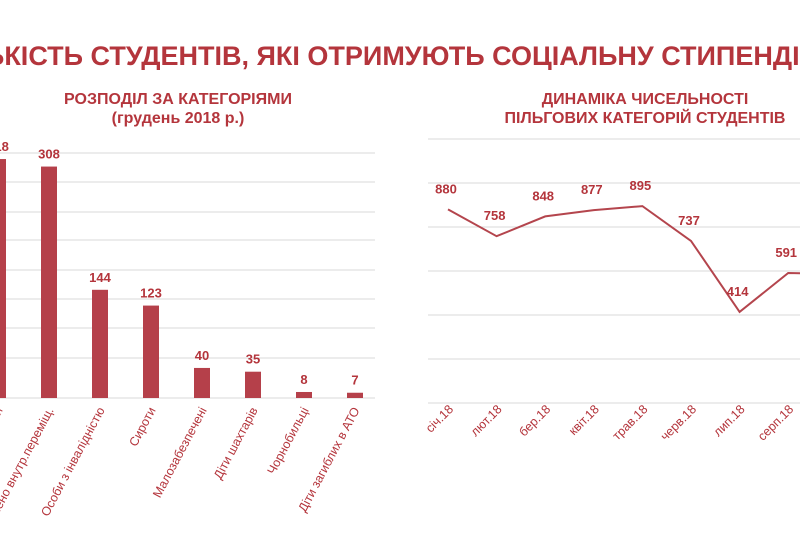 This screenshot has width=800, height=550. What do you see at coordinates (4, 146) in the screenshot?
I see `bar-value-label: 318` at bounding box center [4, 146].